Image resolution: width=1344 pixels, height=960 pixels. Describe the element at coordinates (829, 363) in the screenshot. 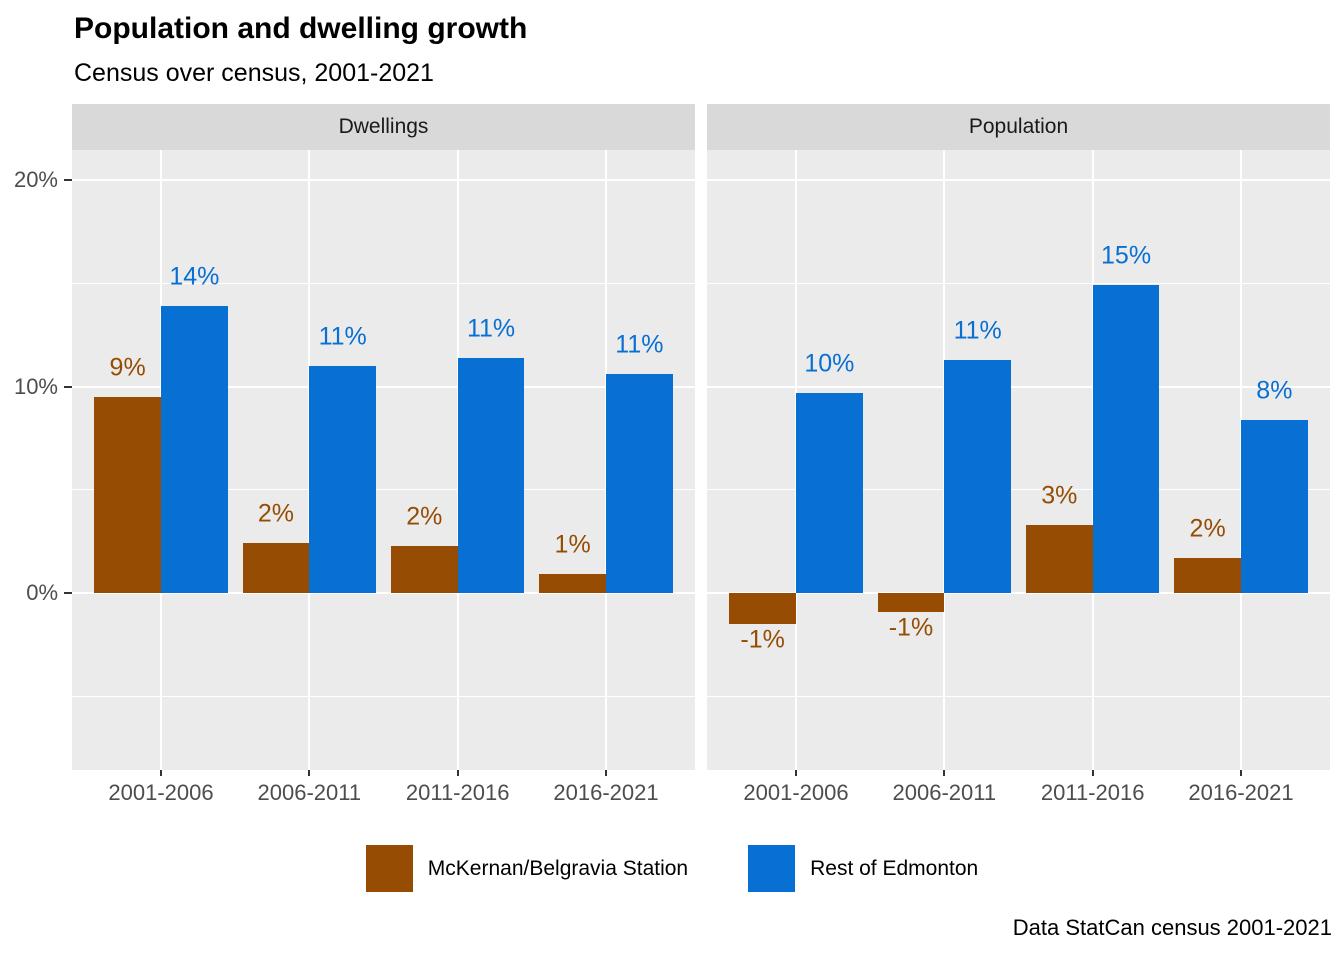

I see `bar-value-label: 10%` at that location.